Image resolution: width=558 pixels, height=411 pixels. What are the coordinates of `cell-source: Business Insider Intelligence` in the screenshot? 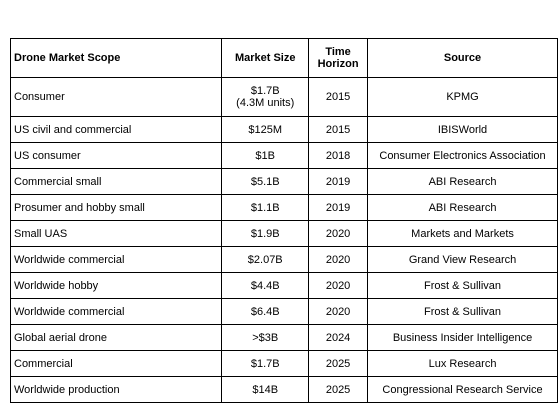 It's located at (462, 337).